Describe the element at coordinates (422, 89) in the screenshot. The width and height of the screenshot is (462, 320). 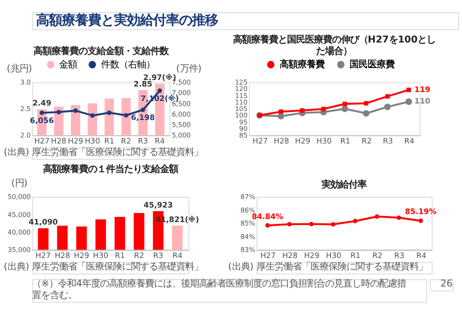
I see `data-label: 119` at that location.